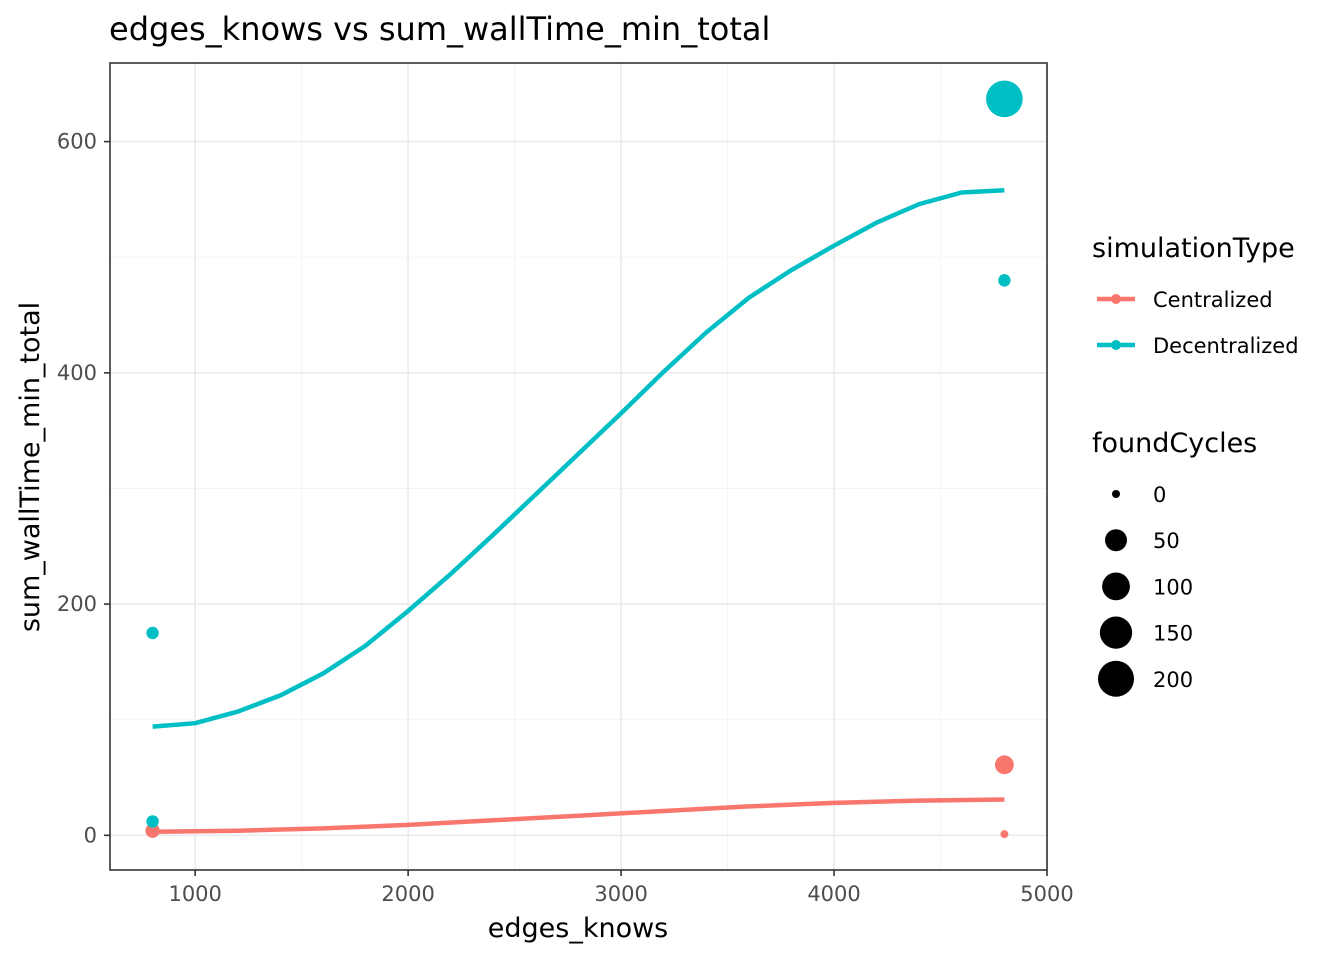 This screenshot has height=960, width=1344. Describe the element at coordinates (1213, 300) in the screenshot. I see `legend-label: Centralized` at that location.